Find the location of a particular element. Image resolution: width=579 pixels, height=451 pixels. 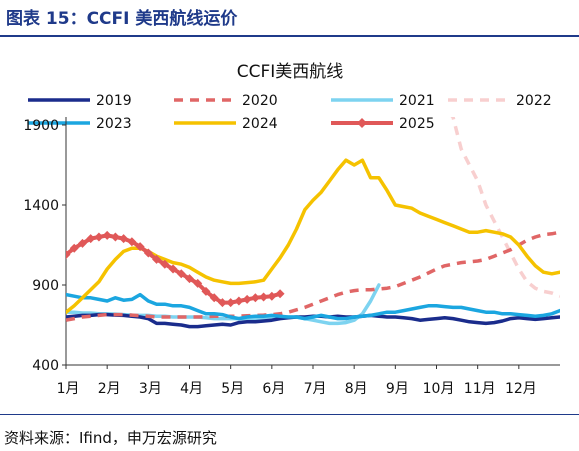

x-tick-label: 11月 is located at coordinates (480, 389).